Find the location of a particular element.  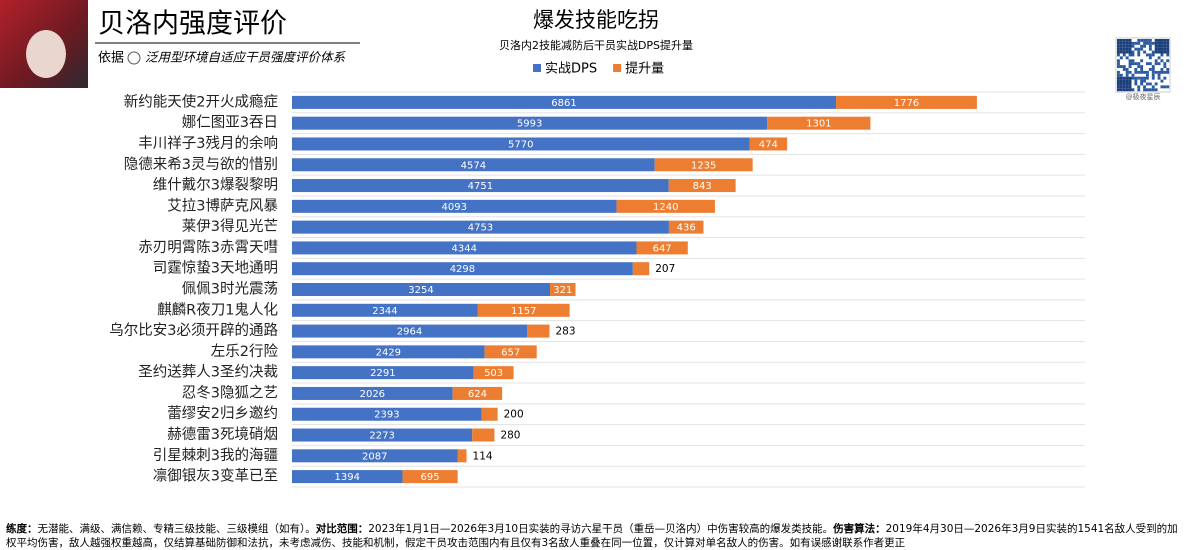

value-label: 4344 is located at coordinates (464, 248).